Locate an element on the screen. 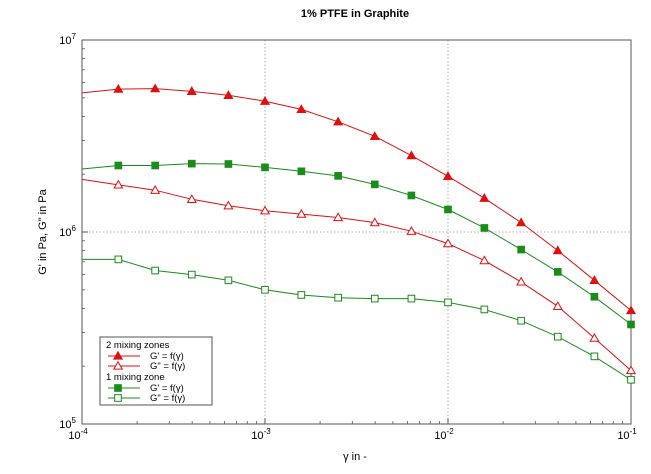 Image resolution: width=651 pixels, height=474 pixels. x-axis-label: γ in - is located at coordinates (355, 457).